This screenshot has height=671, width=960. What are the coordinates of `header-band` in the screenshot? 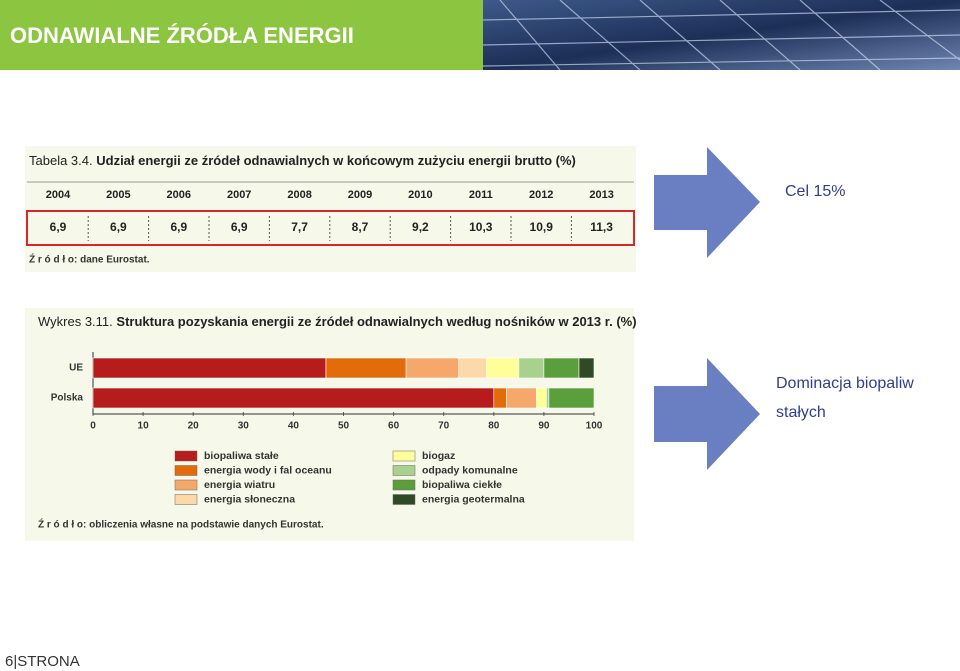 It's located at (241, 35).